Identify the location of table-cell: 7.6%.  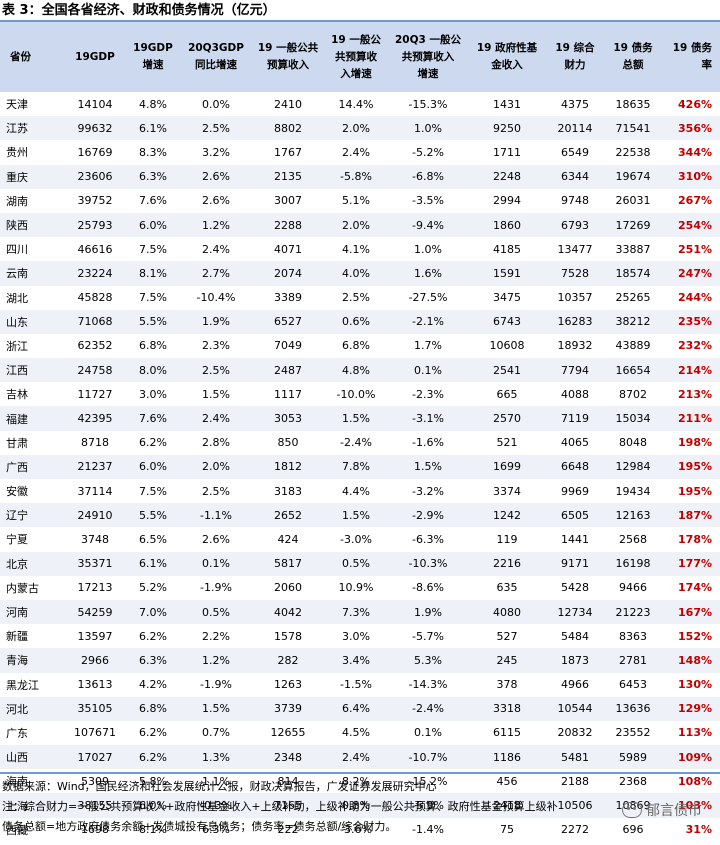
(153, 201).